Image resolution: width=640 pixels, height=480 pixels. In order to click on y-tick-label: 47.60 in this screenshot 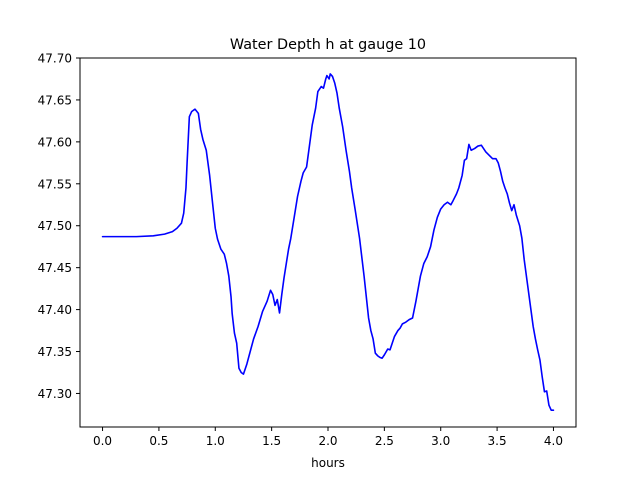, I will do `click(55, 142)`.